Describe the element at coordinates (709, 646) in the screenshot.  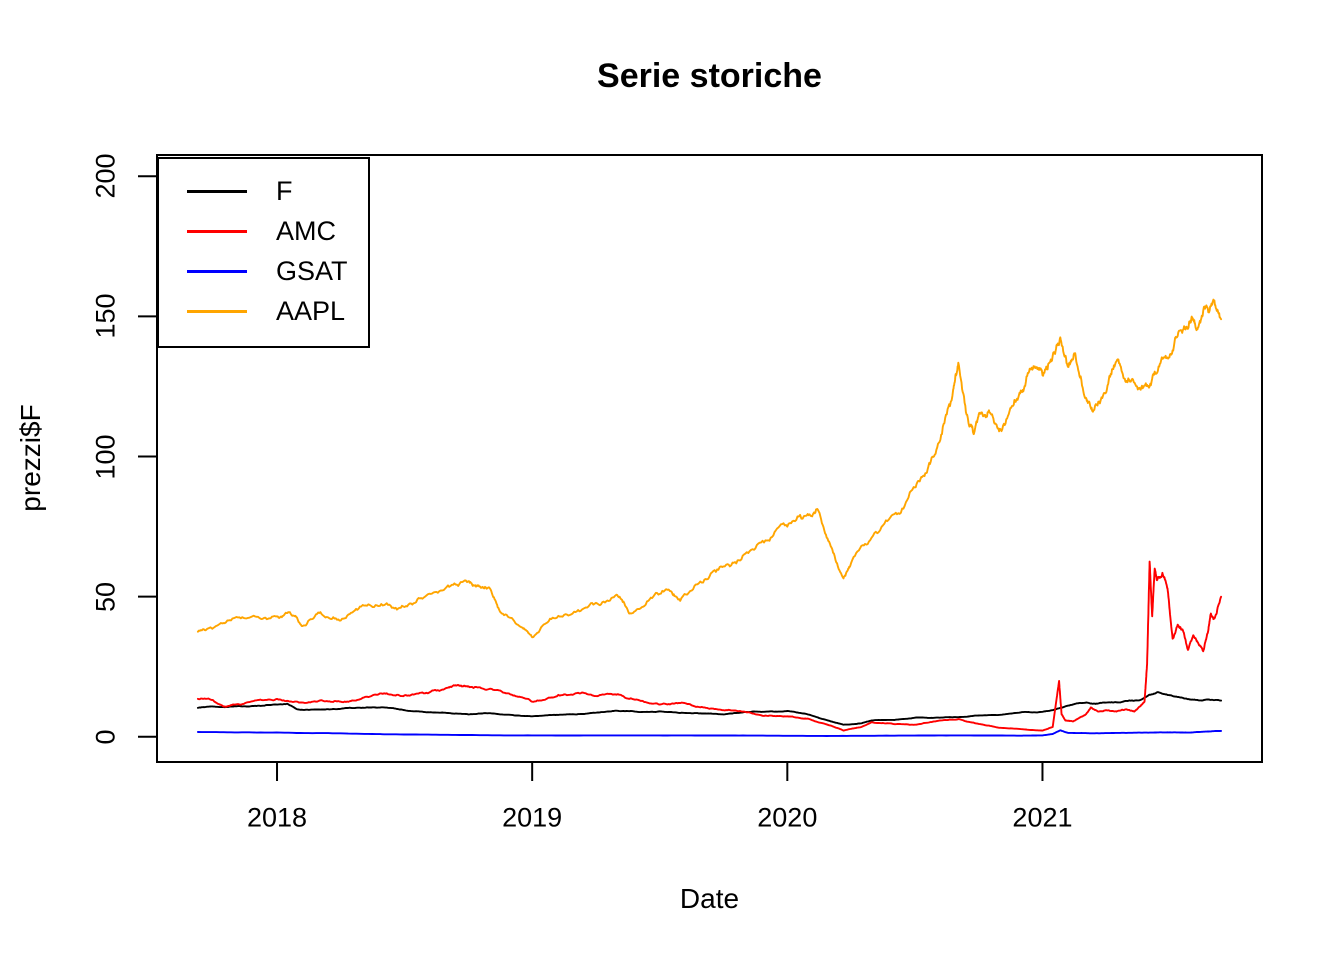
I see `series-line-amc` at that location.